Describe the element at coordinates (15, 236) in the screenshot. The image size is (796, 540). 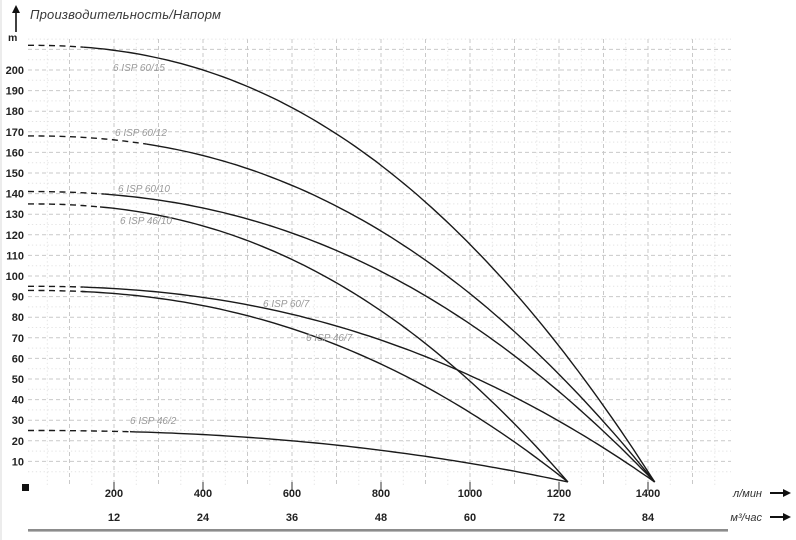
I see `y-tick-label: 120` at that location.